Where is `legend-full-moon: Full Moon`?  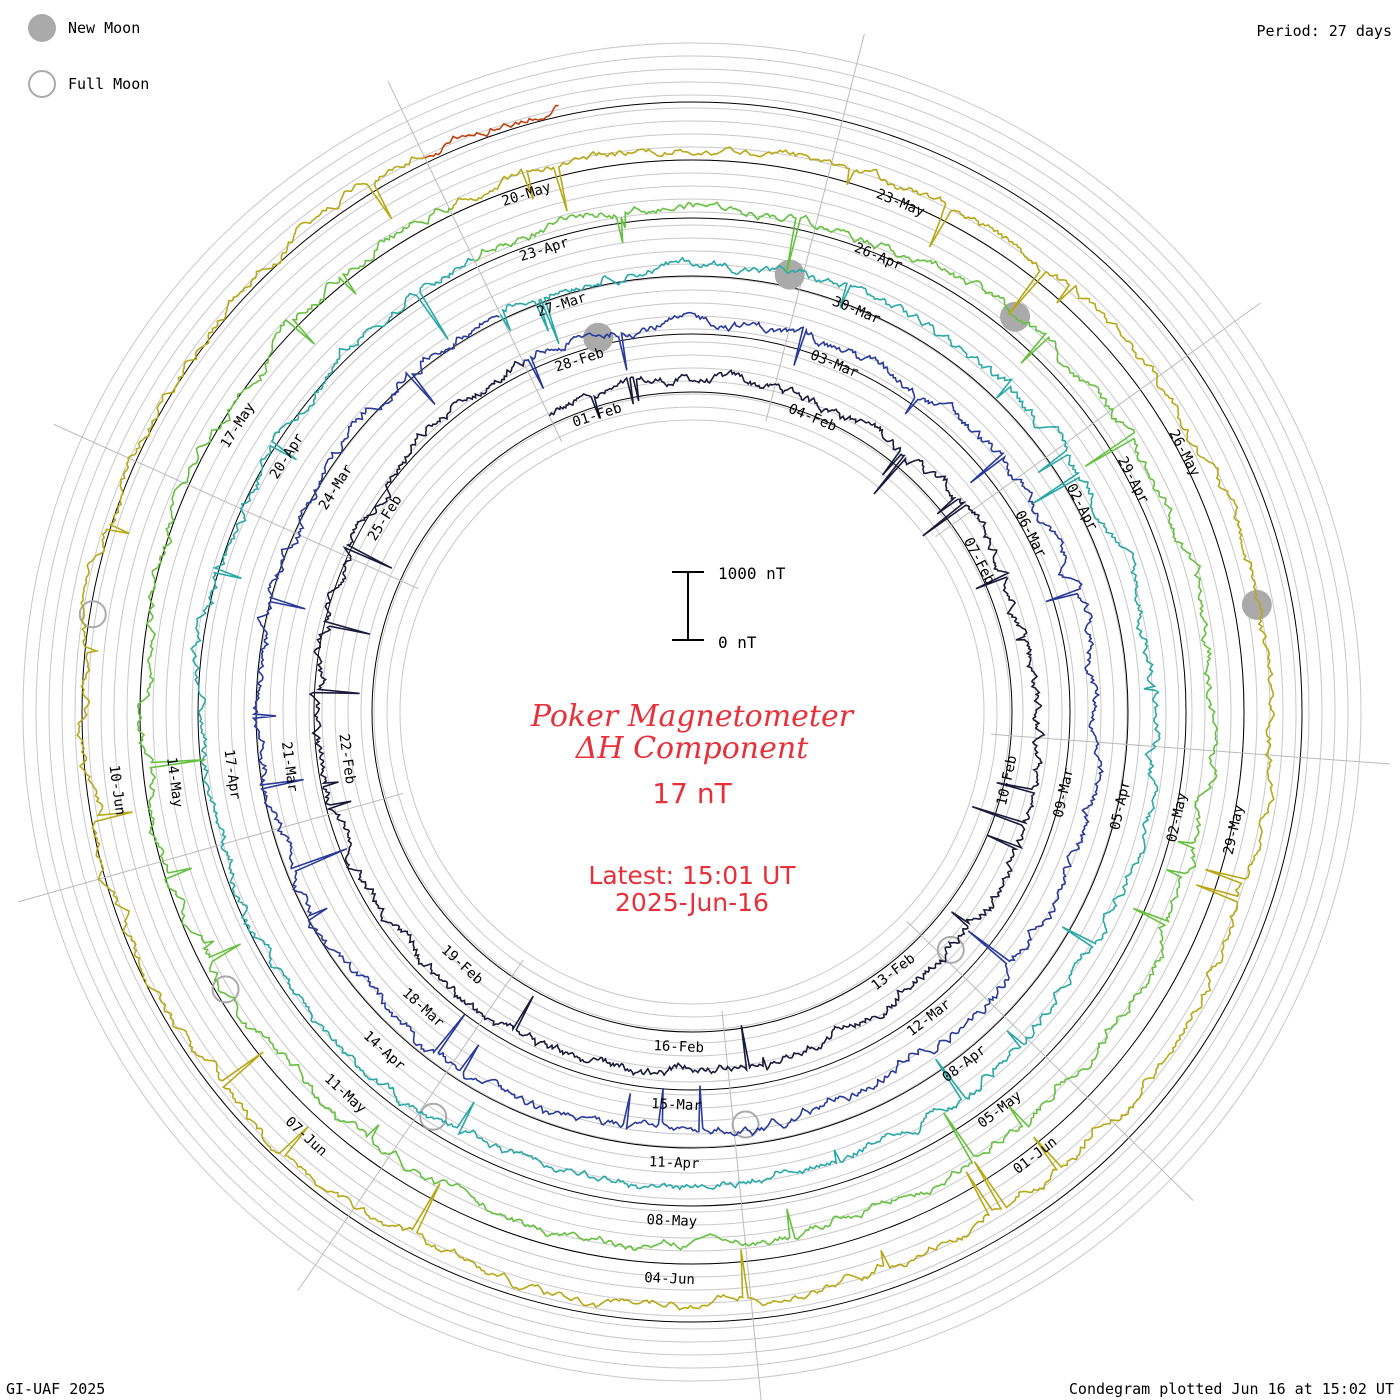
legend-full-moon: Full Moon is located at coordinates (88, 84).